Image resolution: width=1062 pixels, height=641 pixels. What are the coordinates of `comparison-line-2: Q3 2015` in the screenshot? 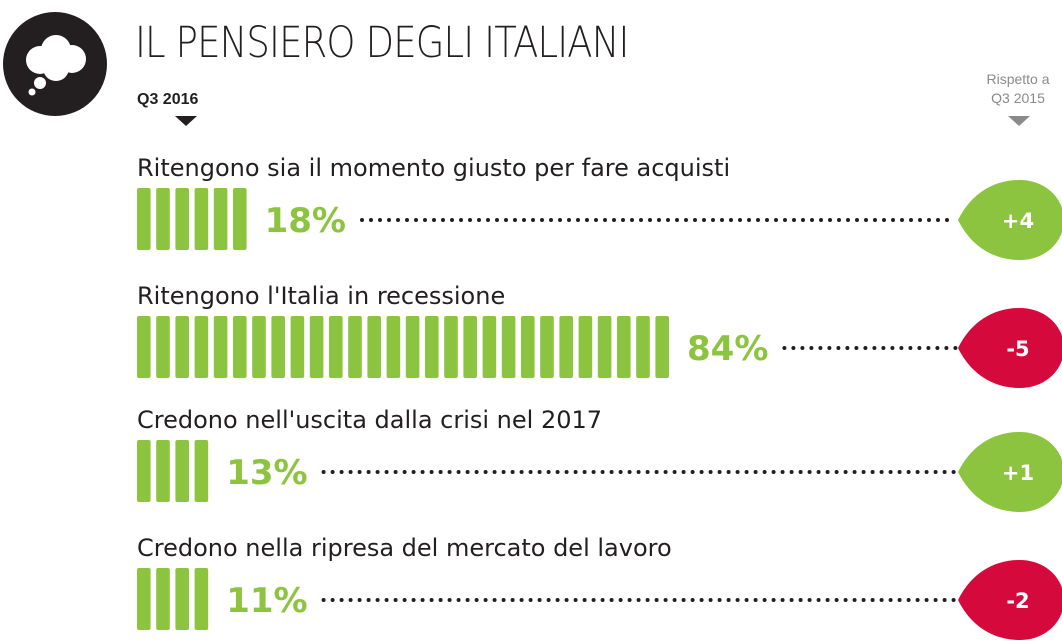 It's located at (1018, 98).